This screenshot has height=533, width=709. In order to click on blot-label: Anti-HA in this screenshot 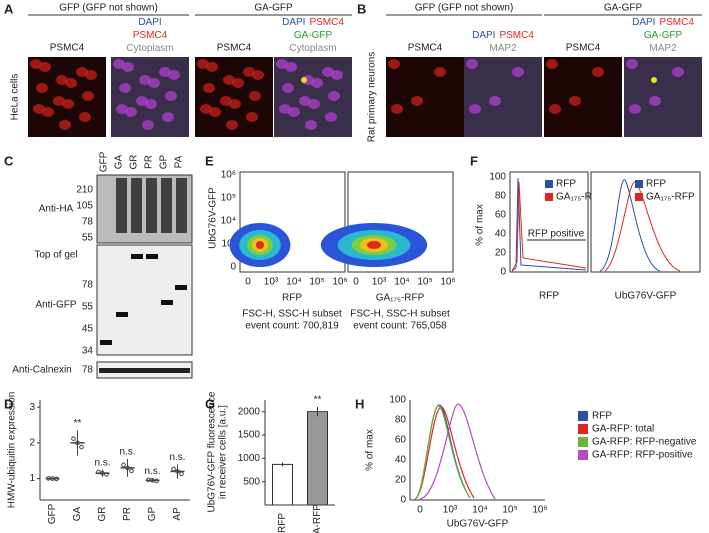, I will do `click(56, 209)`.